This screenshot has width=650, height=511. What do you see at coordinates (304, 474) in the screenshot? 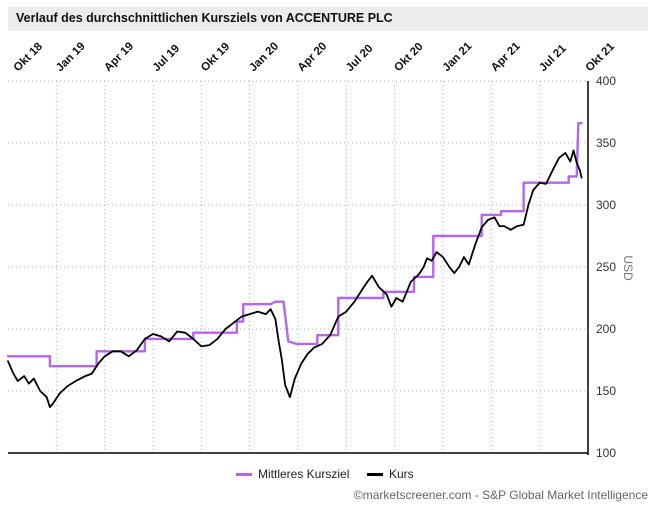
I see `legend-label-target: Mittleres Kursziel` at bounding box center [304, 474].